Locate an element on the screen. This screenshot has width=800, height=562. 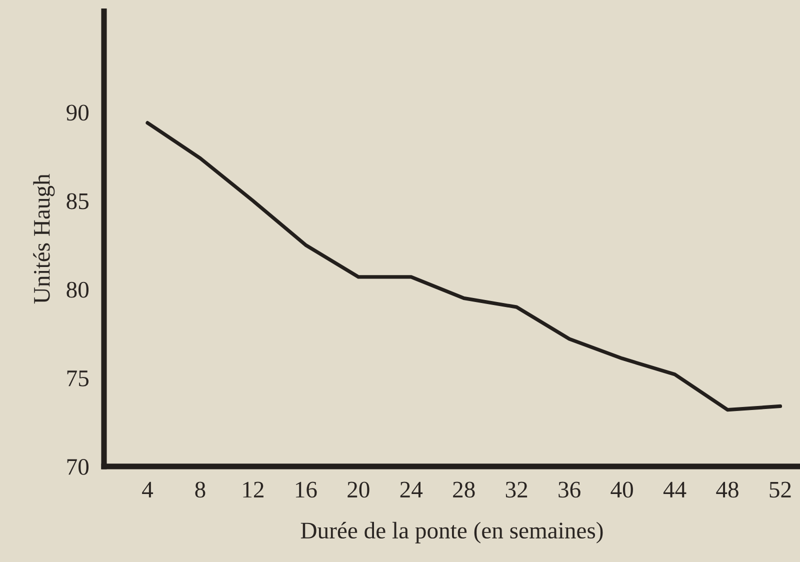
x-tick-label: 44 is located at coordinates (674, 490).